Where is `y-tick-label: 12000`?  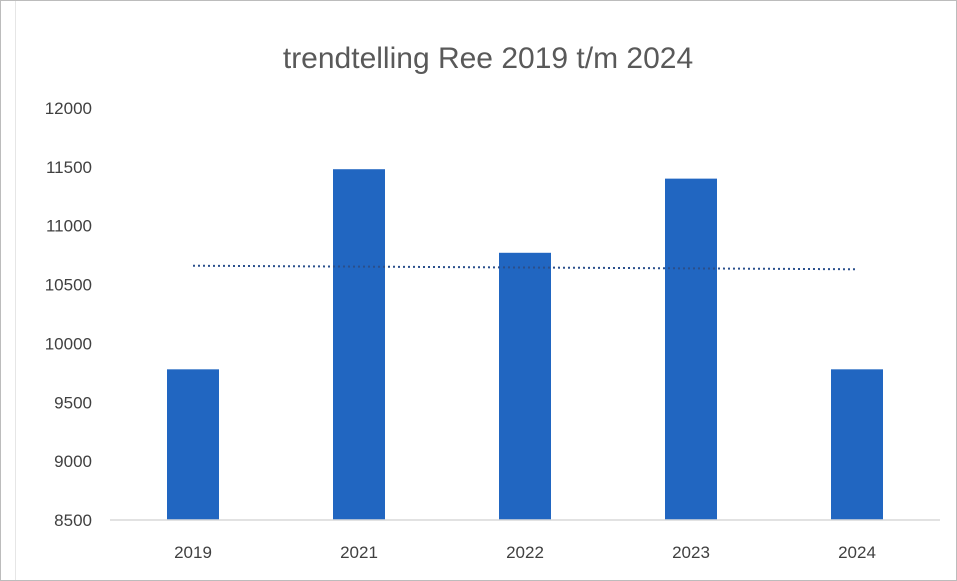
y-tick-label: 12000 is located at coordinates (68, 108).